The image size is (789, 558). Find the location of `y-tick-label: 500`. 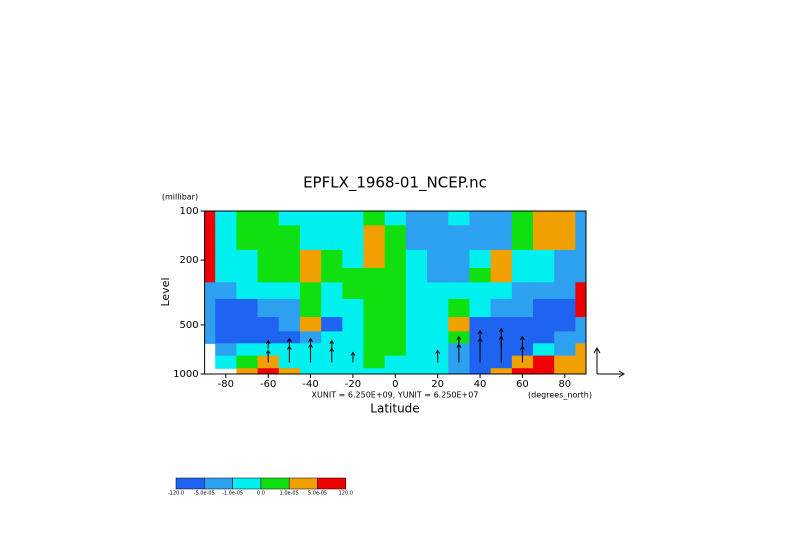

y-tick-label: 500 is located at coordinates (189, 325).